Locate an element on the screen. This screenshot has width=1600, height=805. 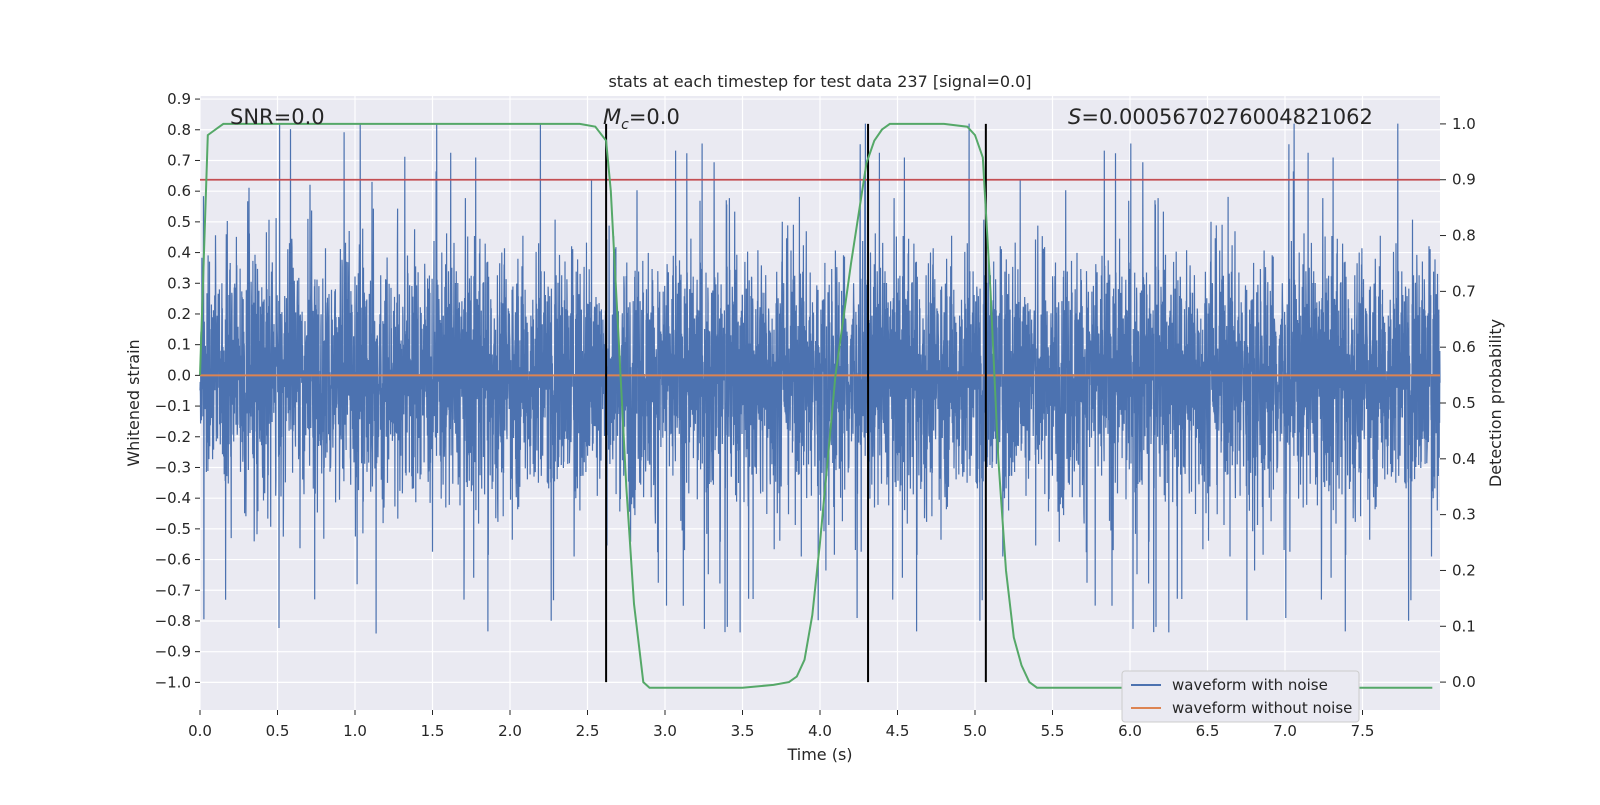
x-tick-label: 4.5 is located at coordinates (898, 731).